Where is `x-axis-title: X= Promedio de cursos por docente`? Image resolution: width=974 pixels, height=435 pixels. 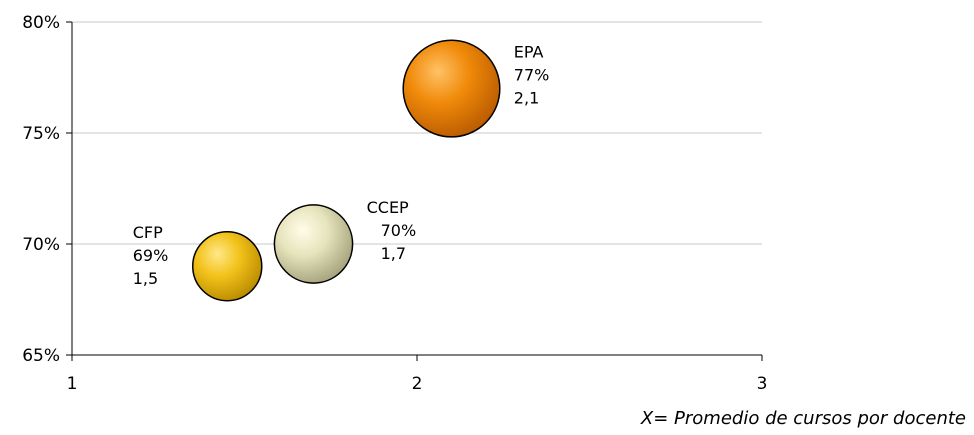 x-axis-title: X= Promedio de cursos por docente is located at coordinates (803, 418).